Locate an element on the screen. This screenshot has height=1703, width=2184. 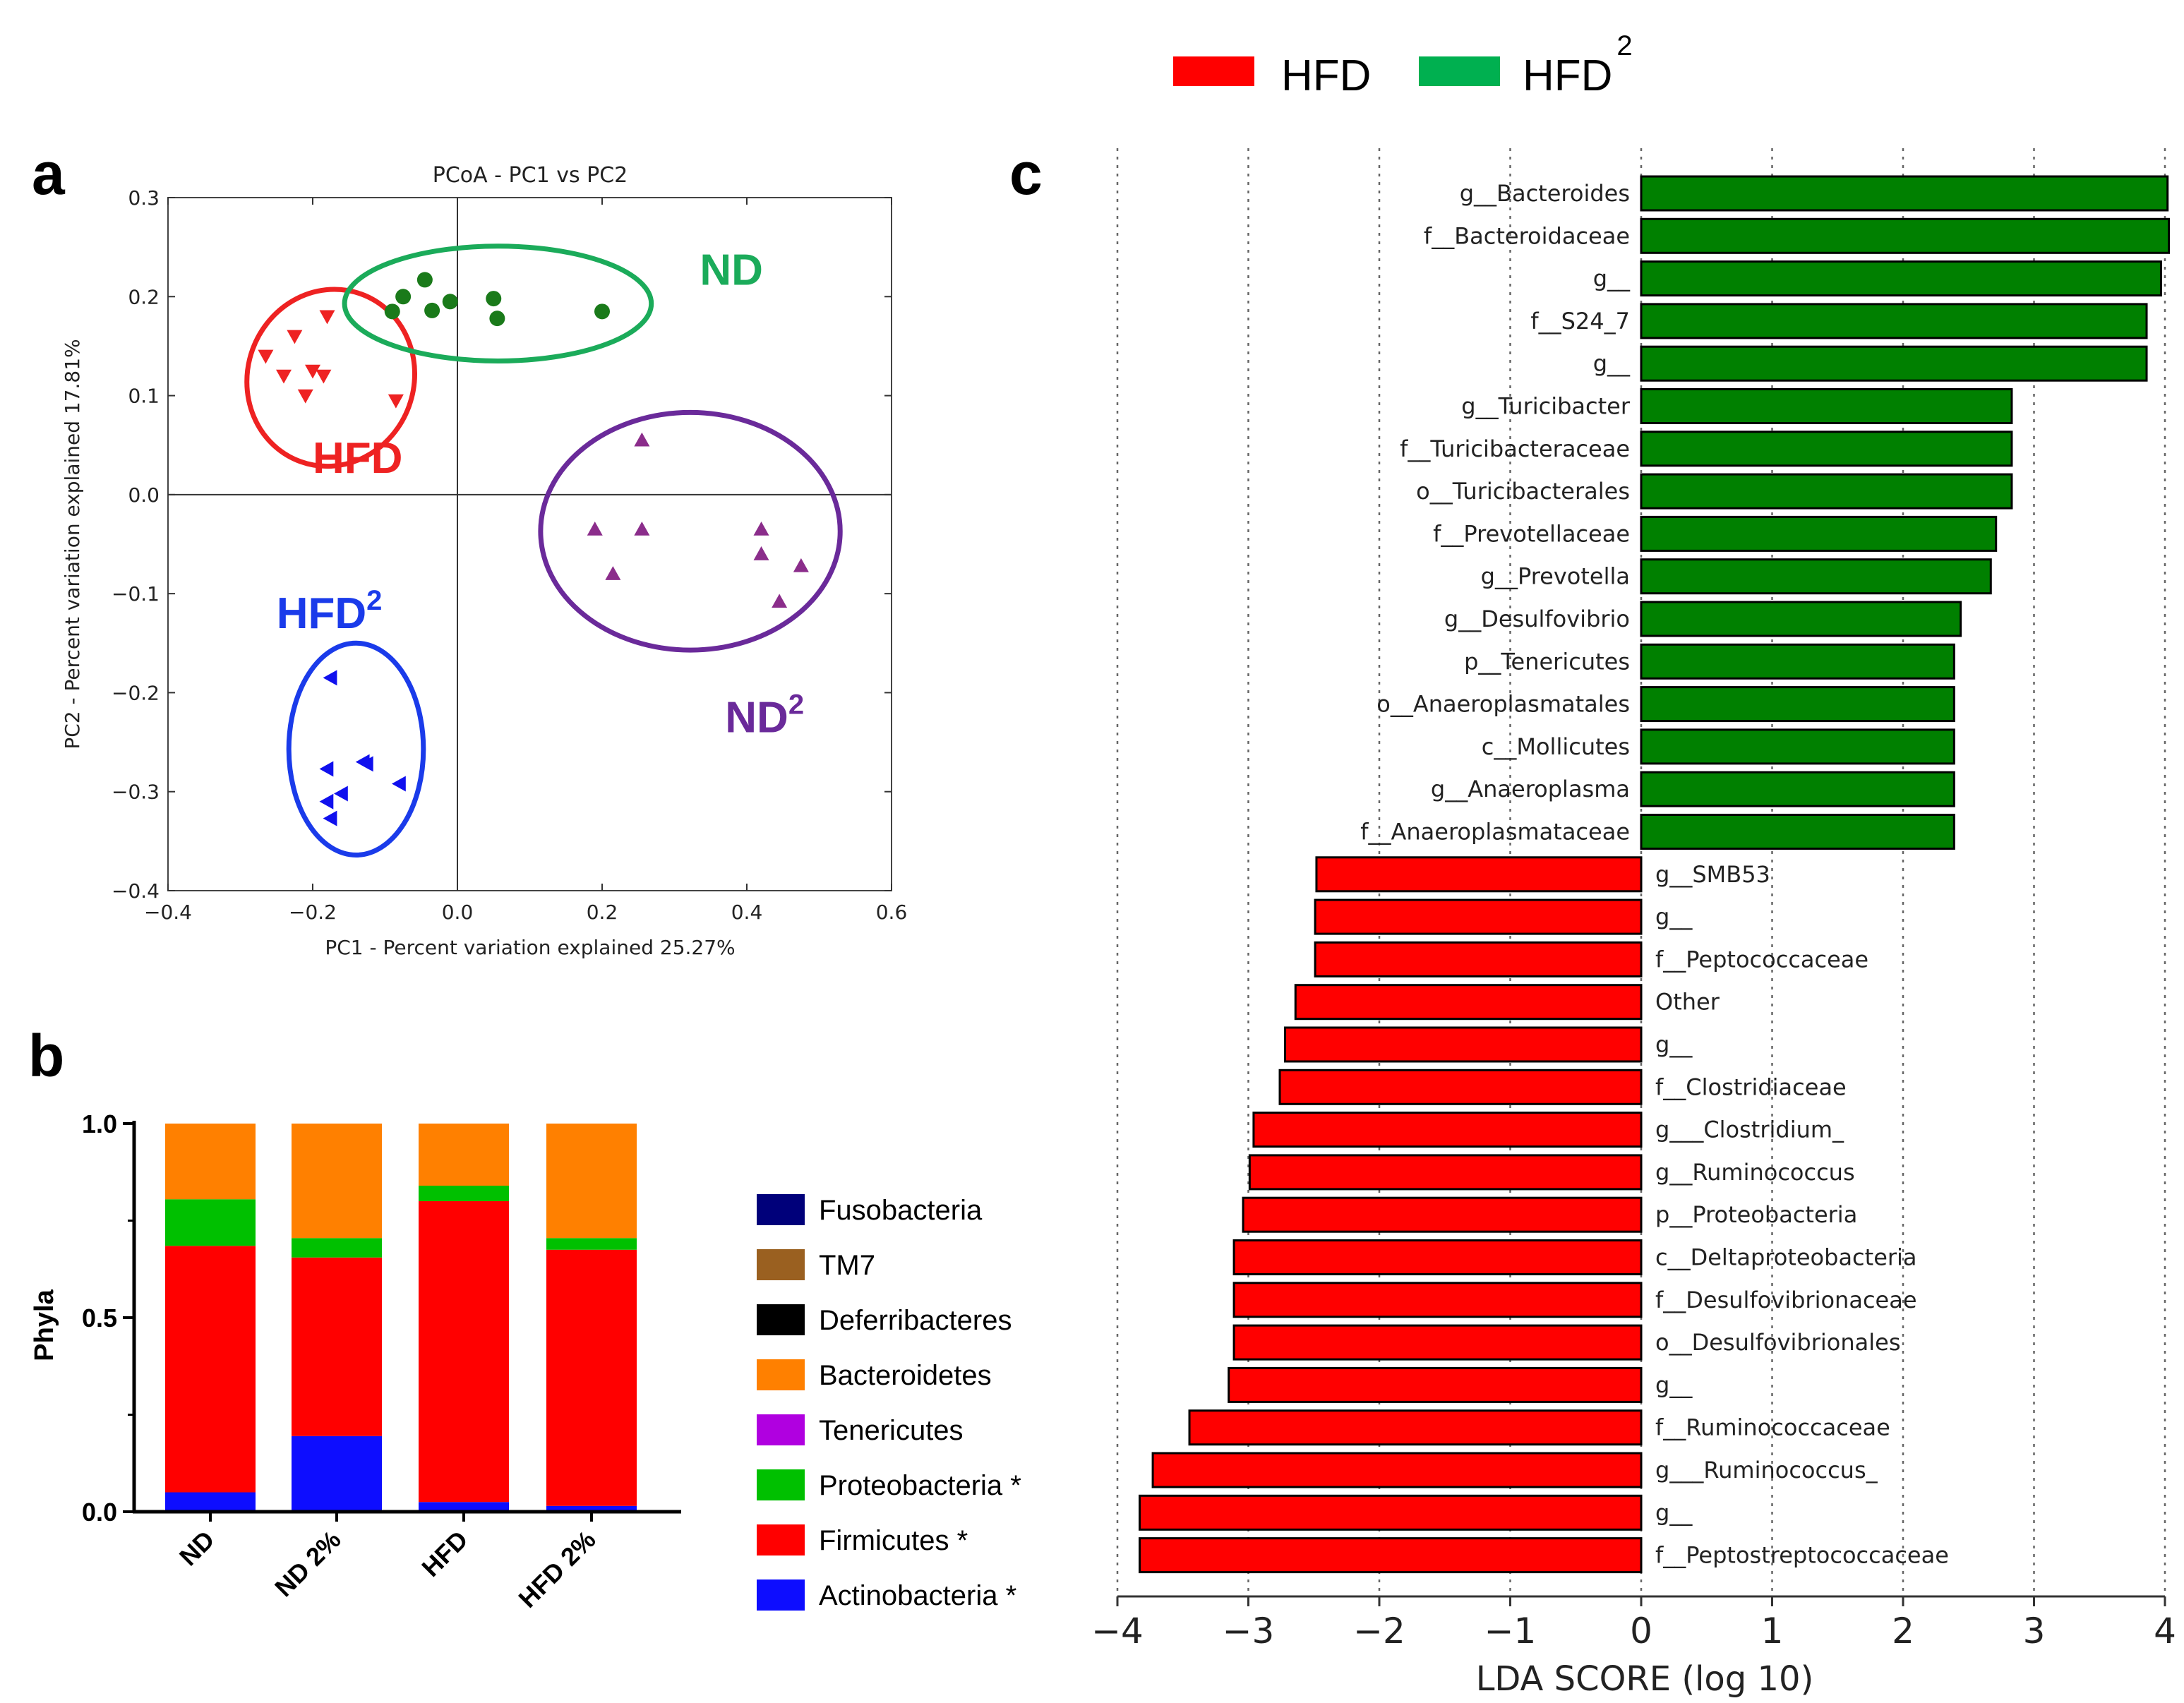
group-label-hfd2: HFD2 is located at coordinates (330, 611).